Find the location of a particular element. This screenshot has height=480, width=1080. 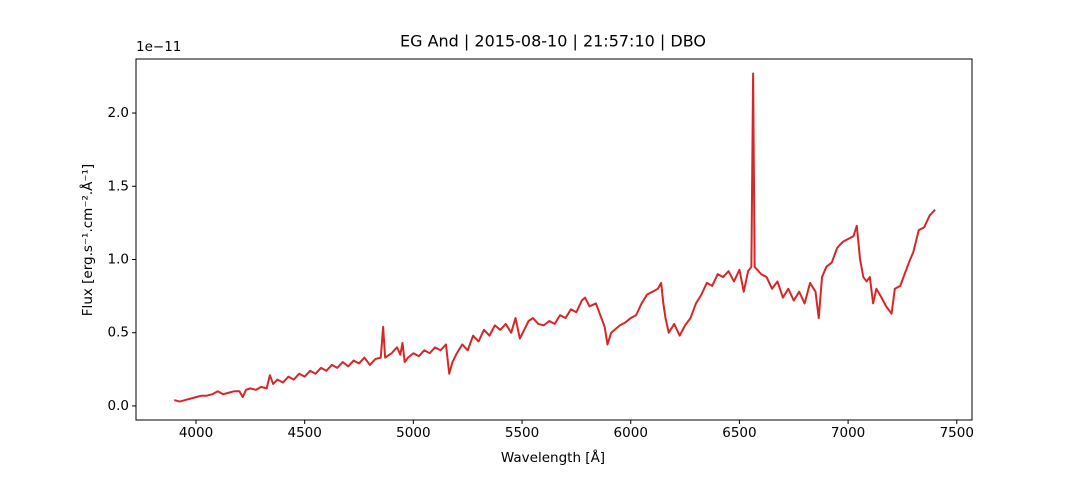

x-tick-label: 4500 is located at coordinates (304, 433).